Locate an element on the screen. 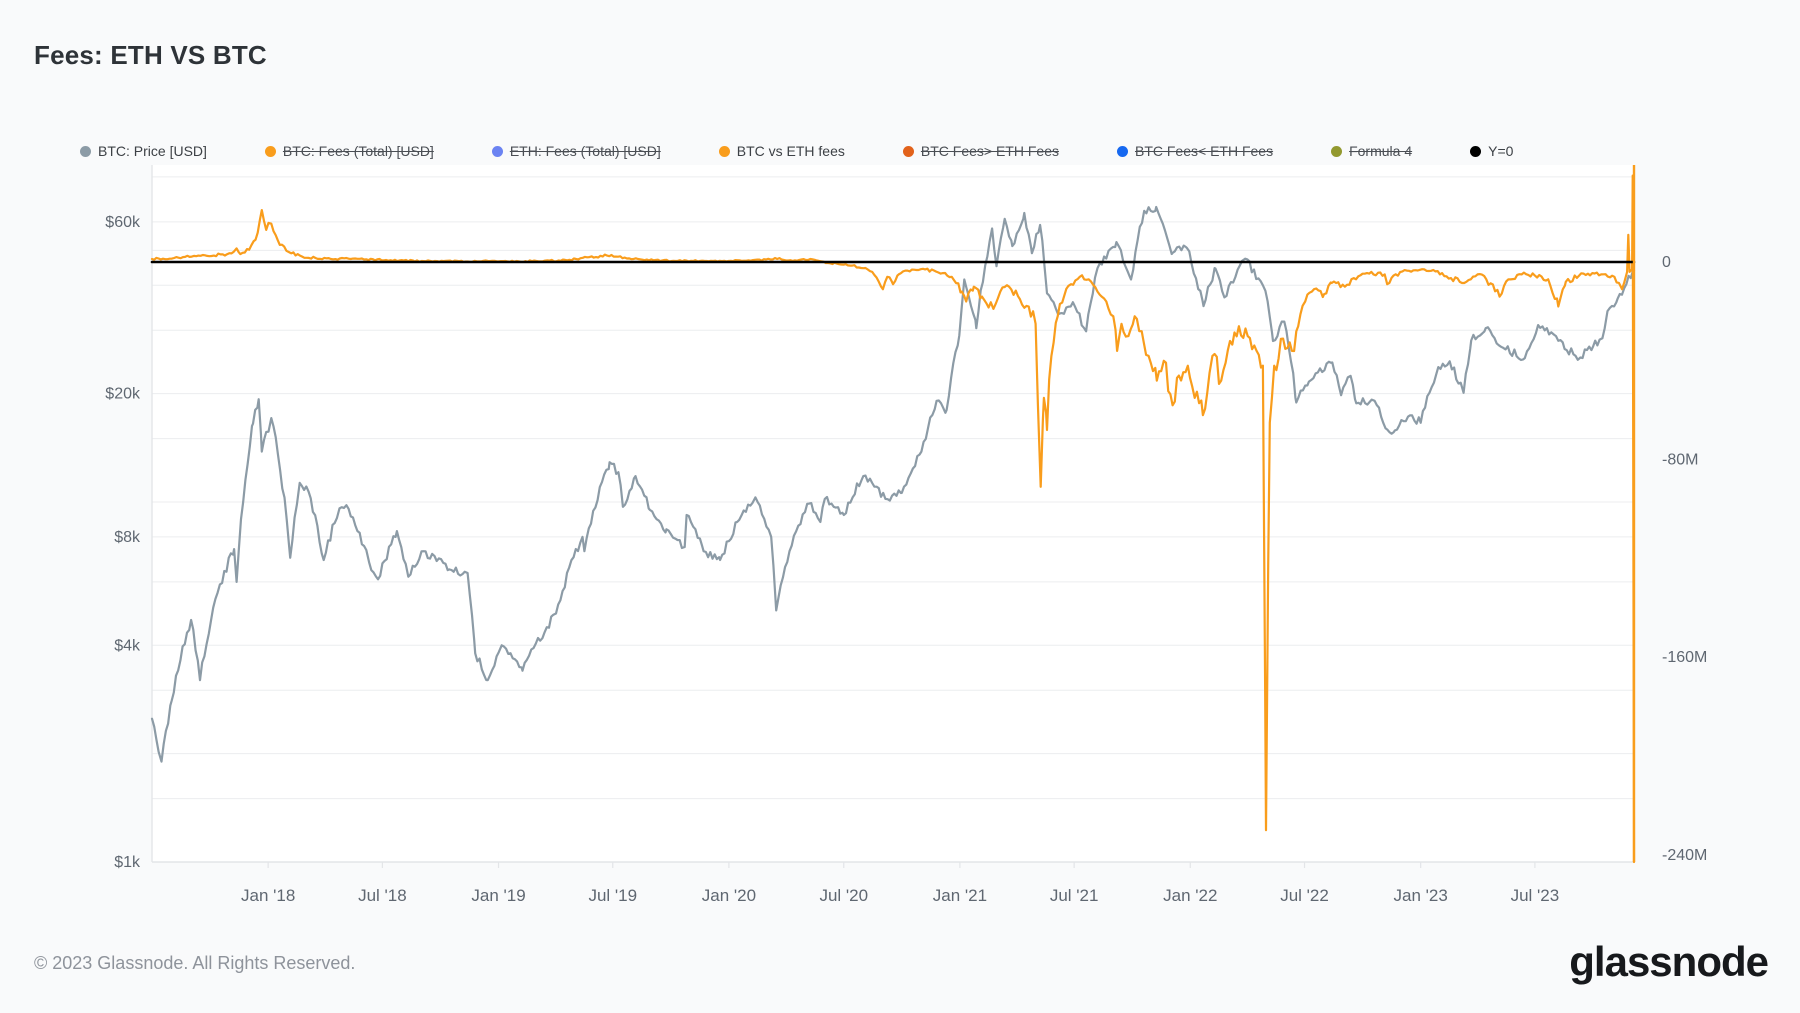  right-axis-label: -240M is located at coordinates (1684, 855).